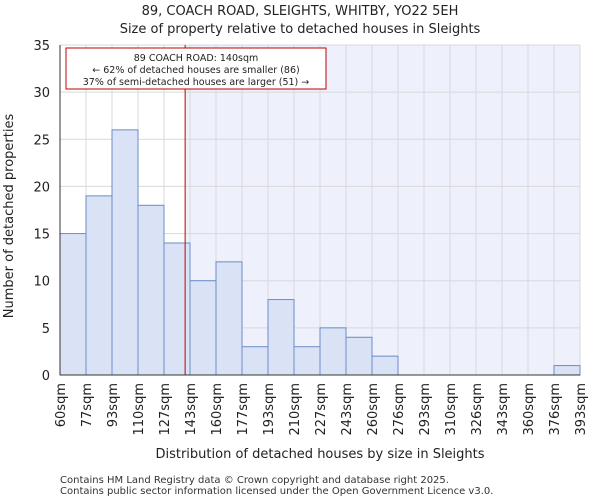 The image size is (600, 500). What do you see at coordinates (373, 409) in the screenshot?
I see `x-tick-label: 260sqm` at bounding box center [373, 409].